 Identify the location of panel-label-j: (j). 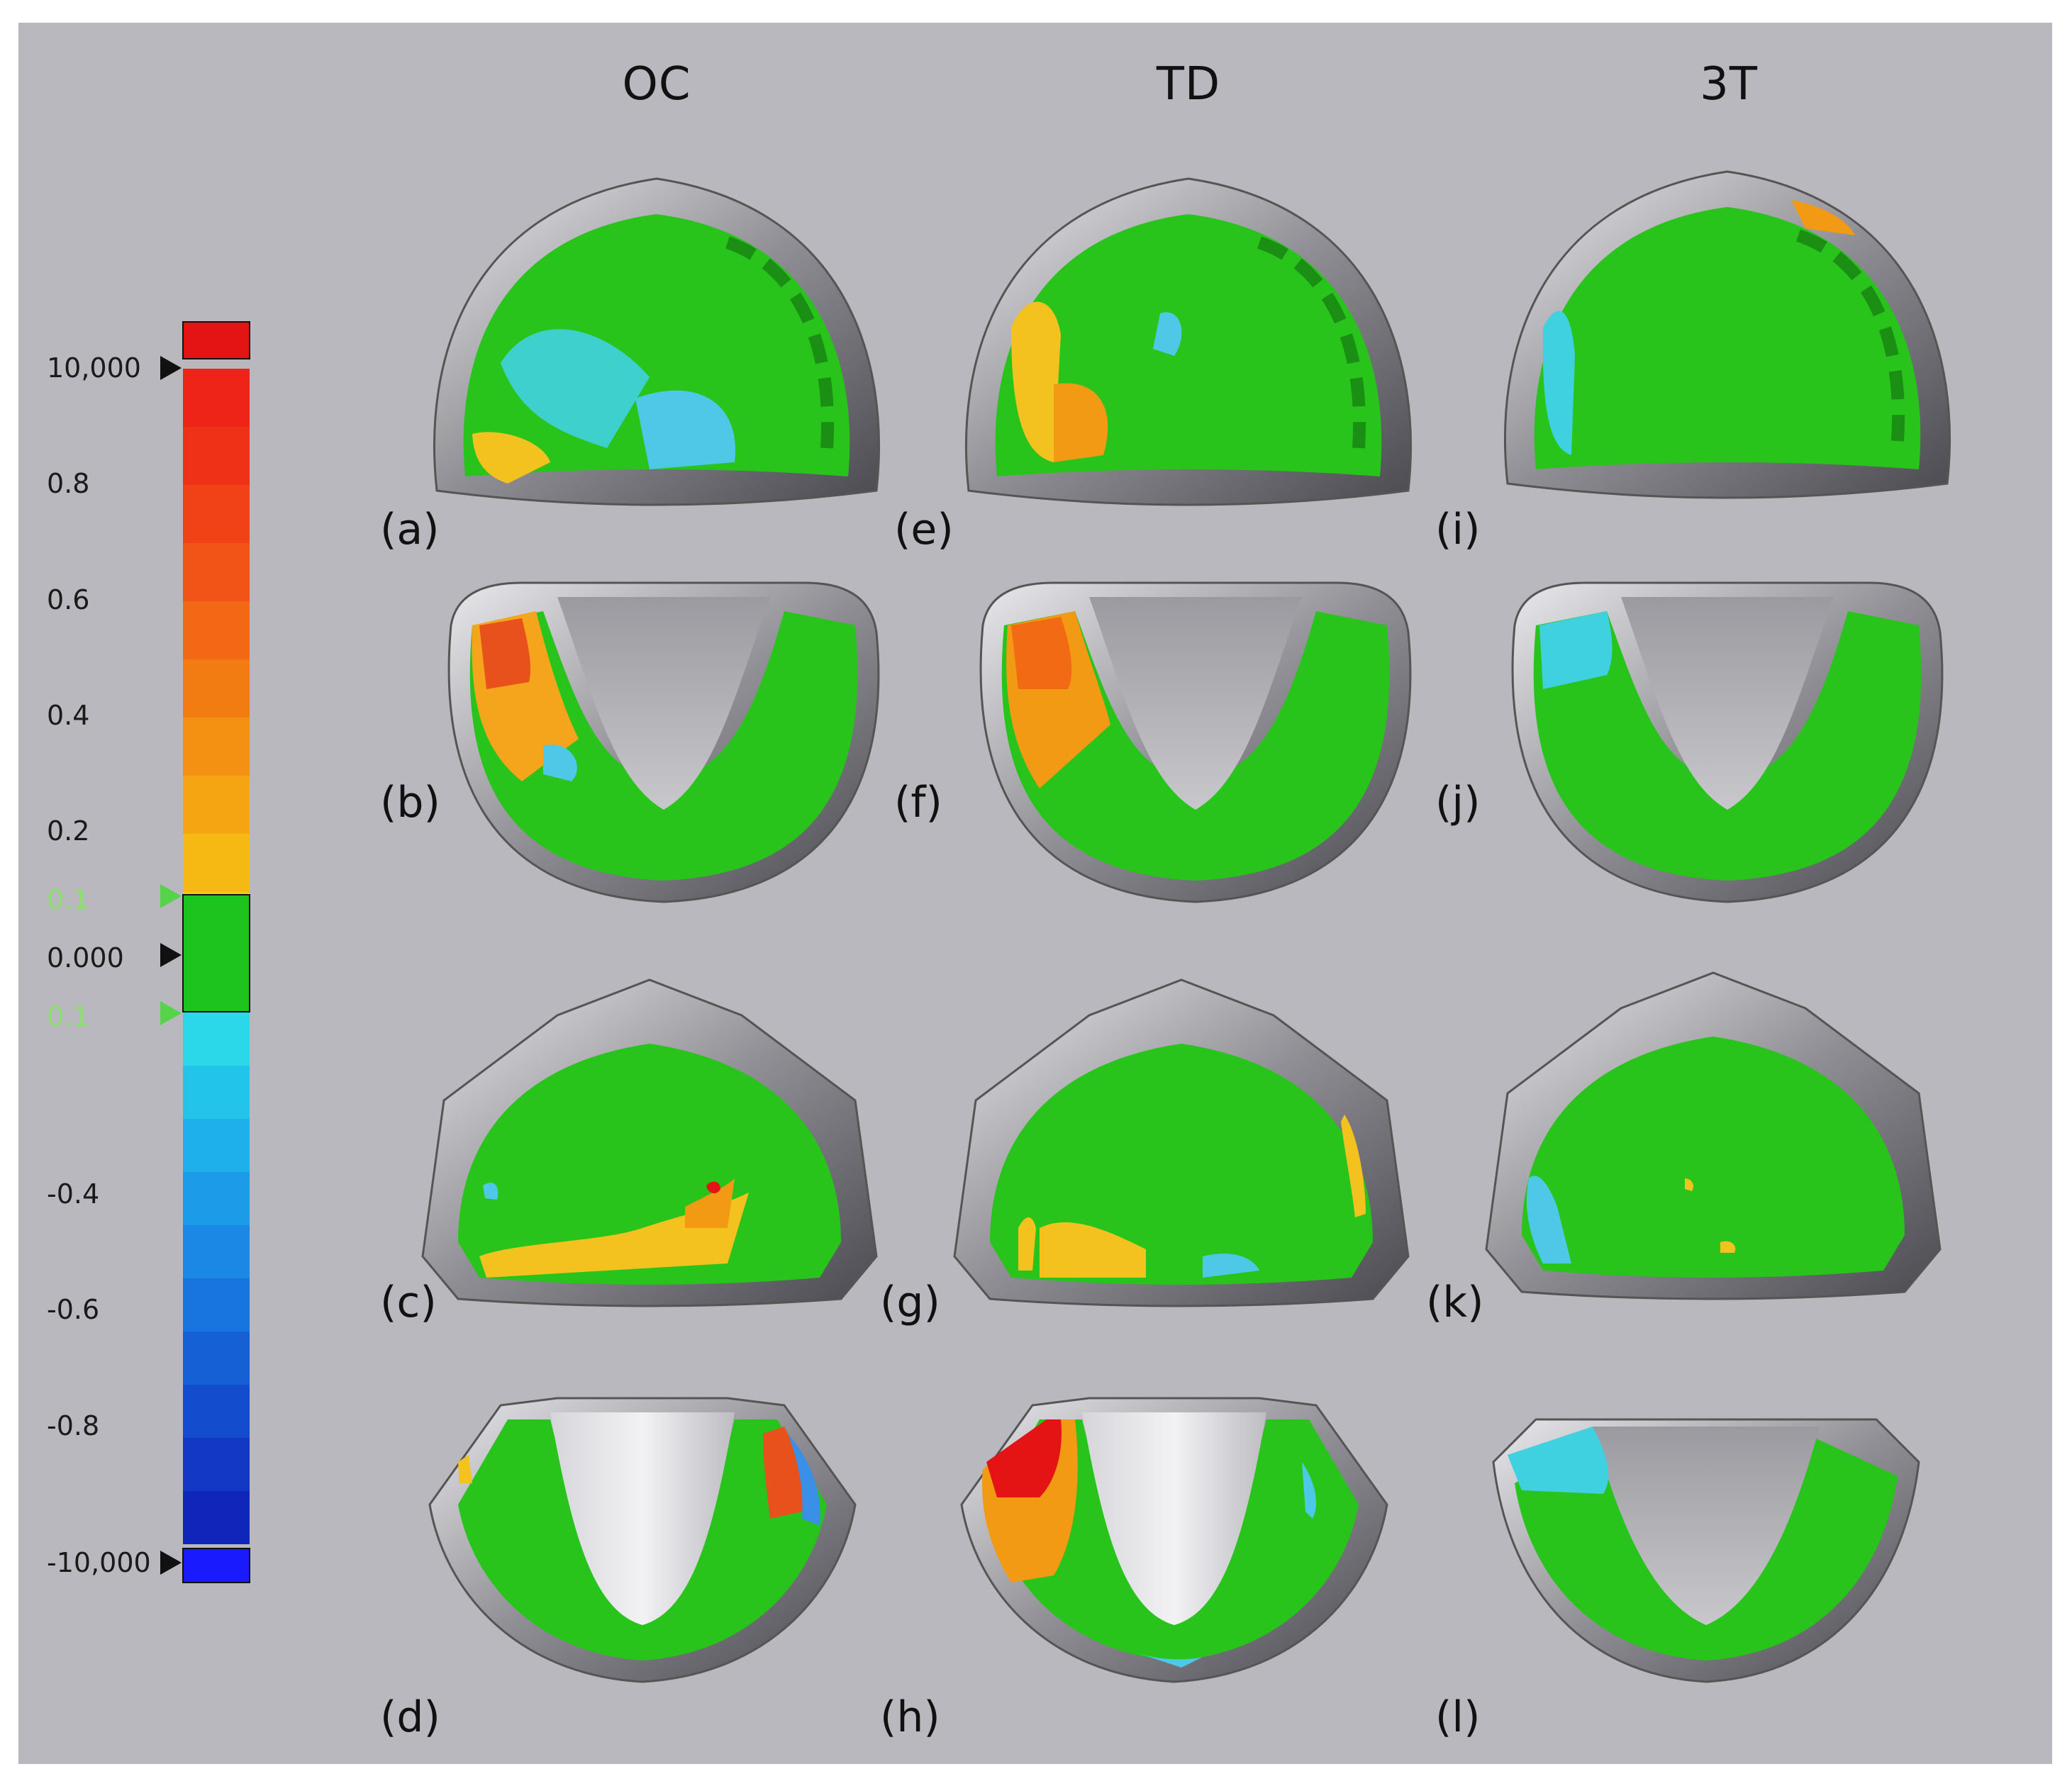
(1458, 802).